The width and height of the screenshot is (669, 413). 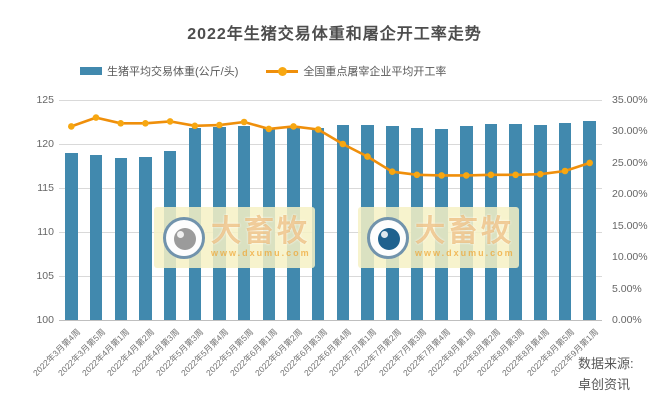 I want to click on legend-label-weight: 生猪平均交易体重(公斤/头), so click(x=173, y=72).